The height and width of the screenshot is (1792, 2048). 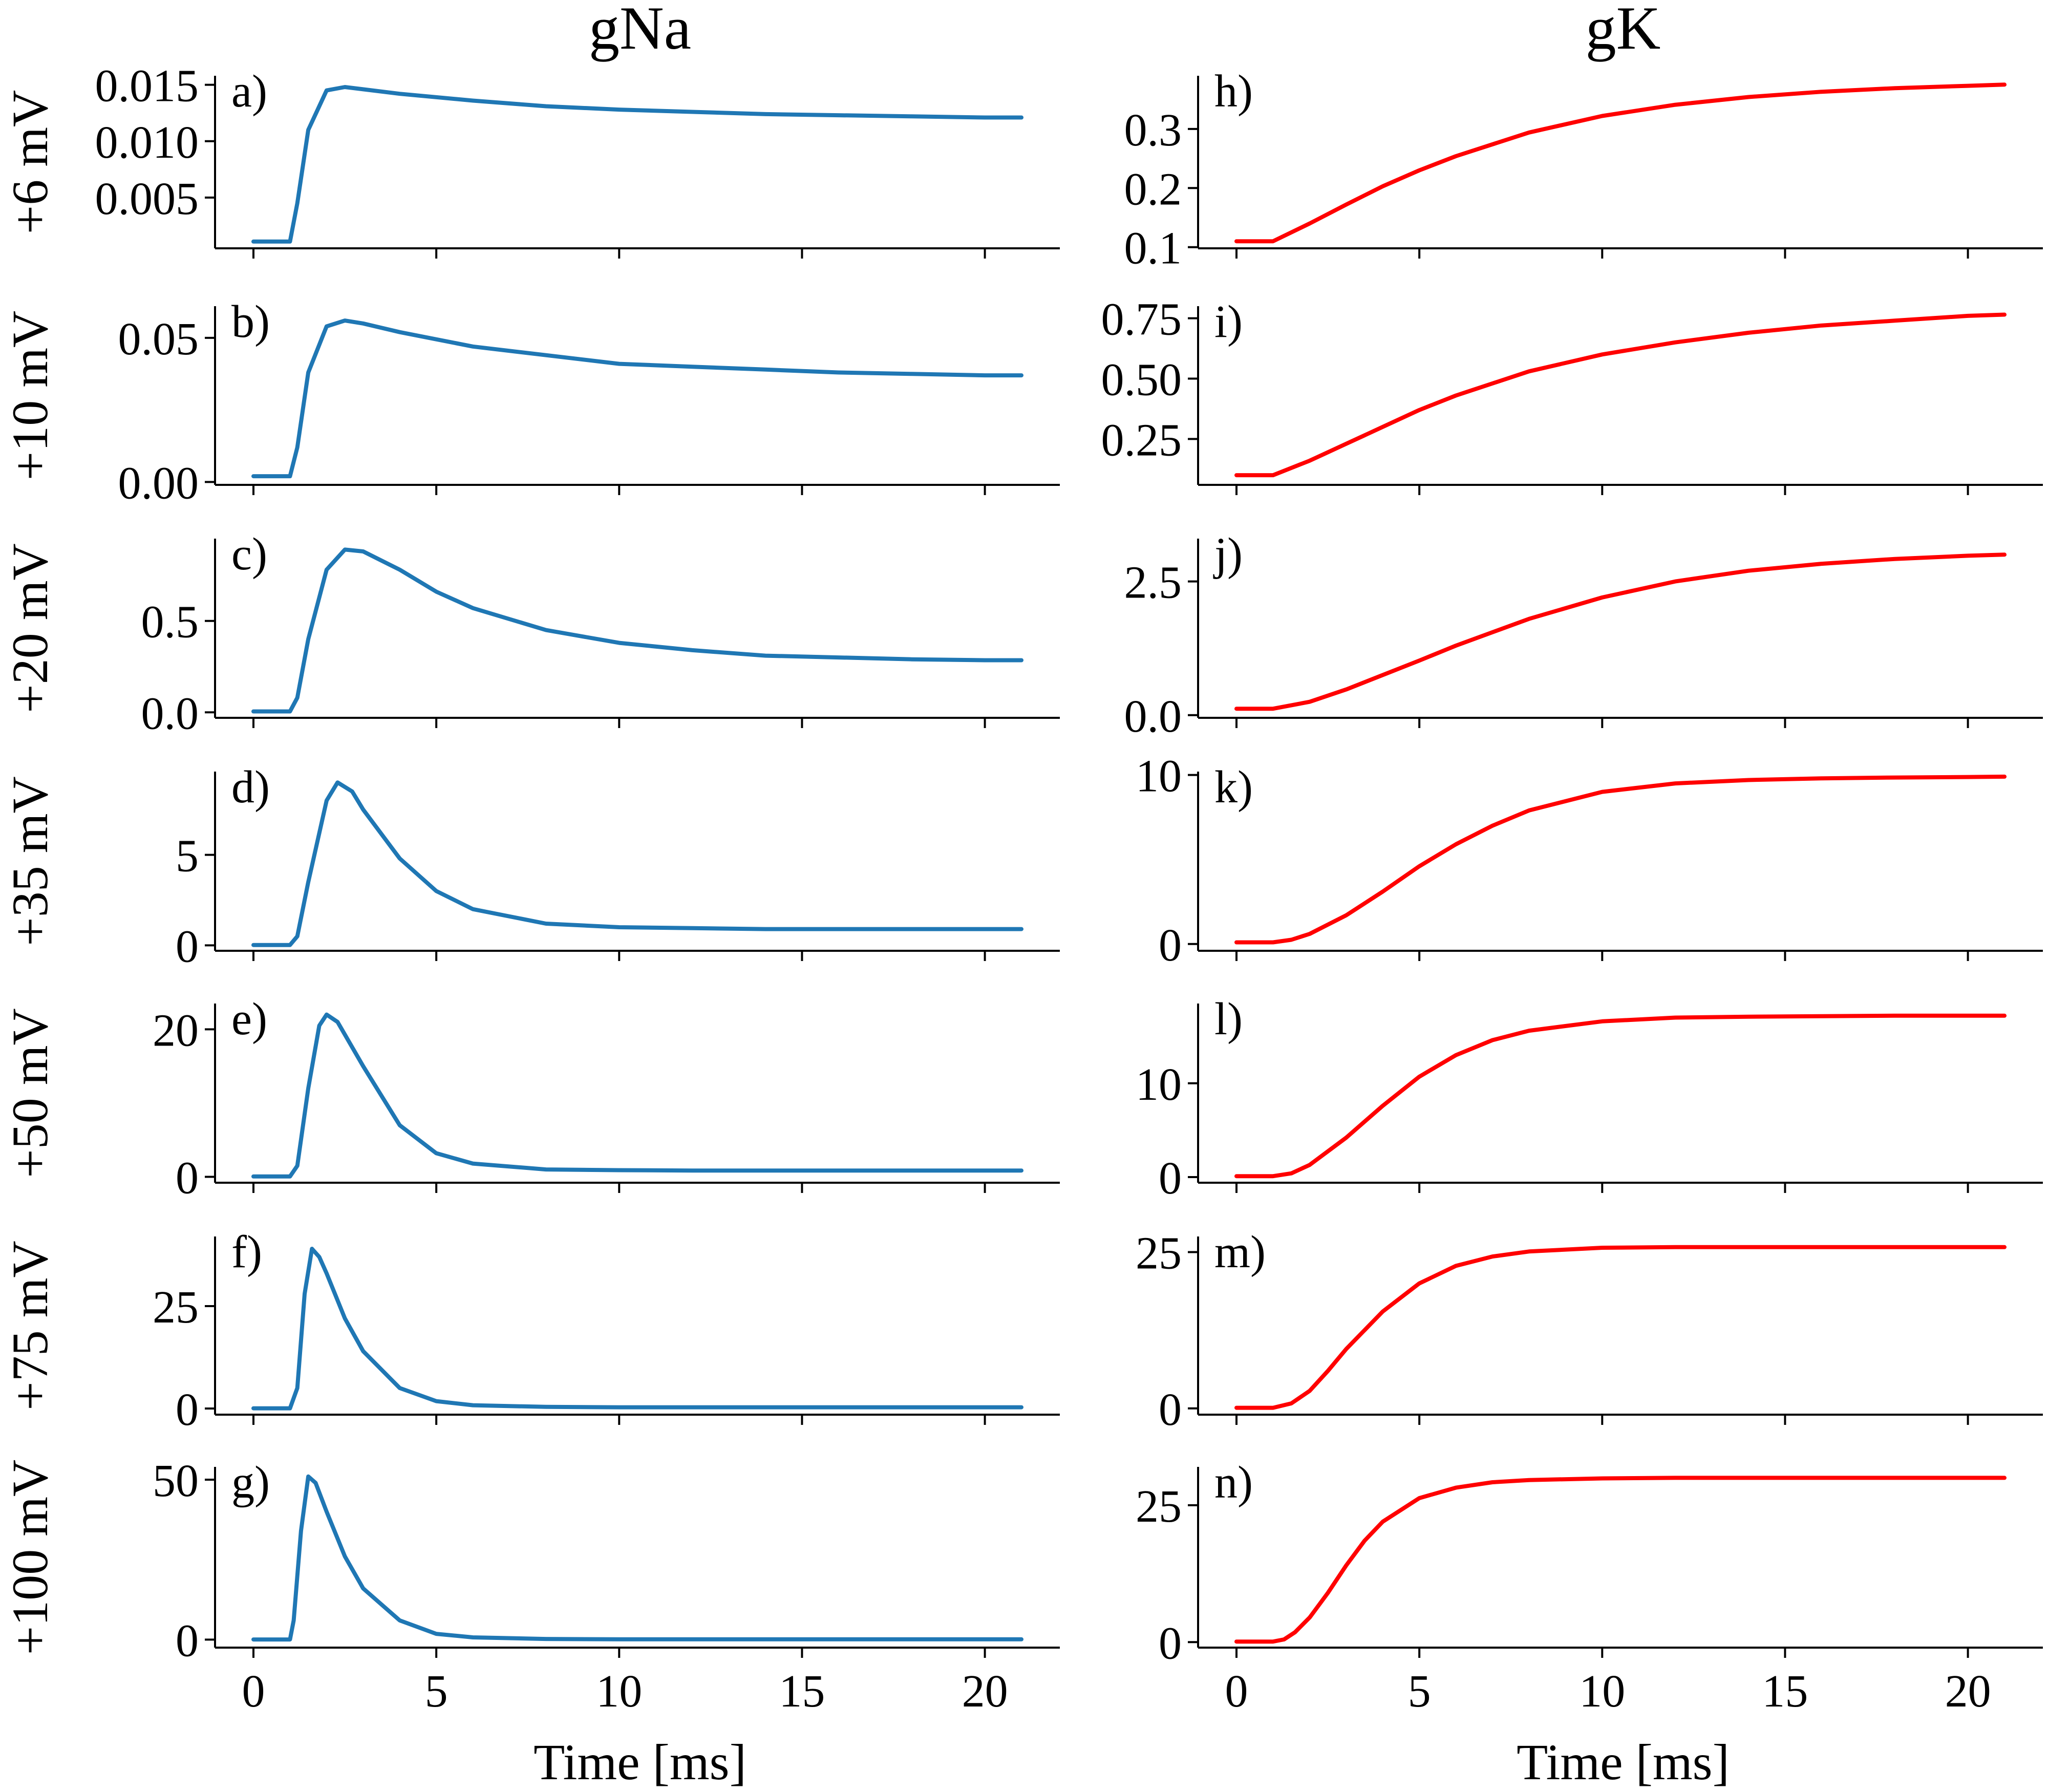 I want to click on panel-l: 0 10 l), so click(x=1589, y=1099).